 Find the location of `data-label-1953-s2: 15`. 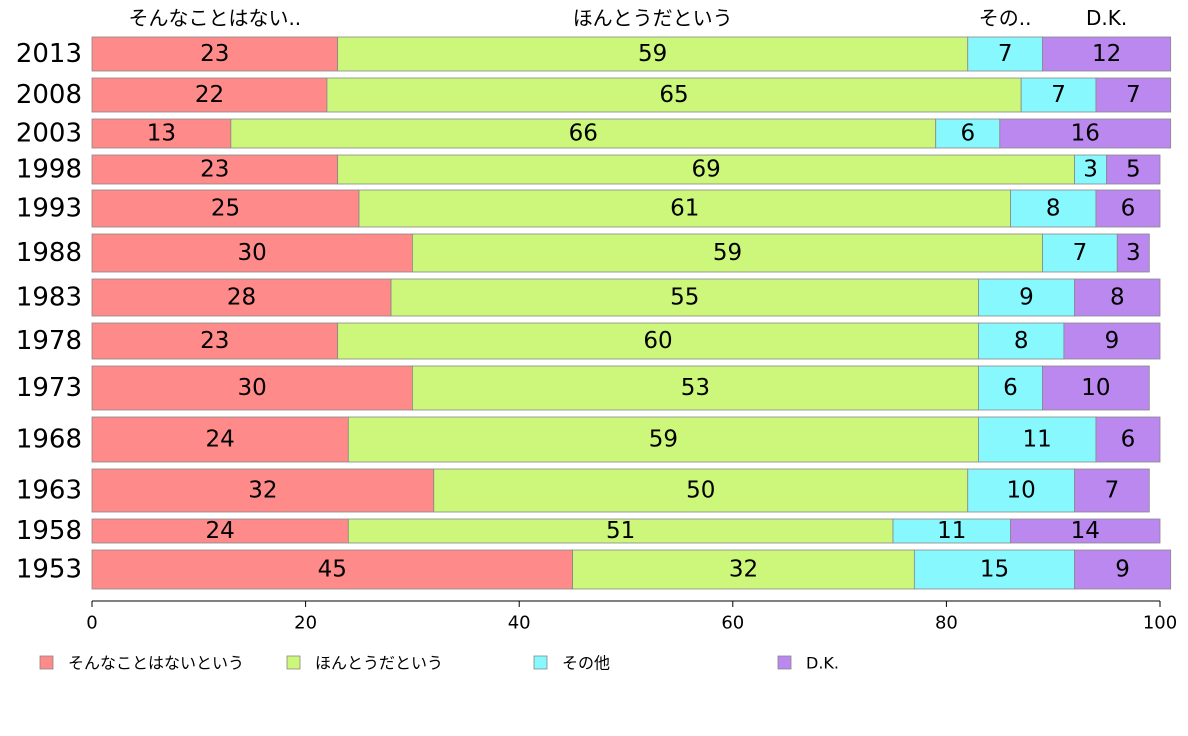

data-label-1953-s2: 15 is located at coordinates (994, 570).